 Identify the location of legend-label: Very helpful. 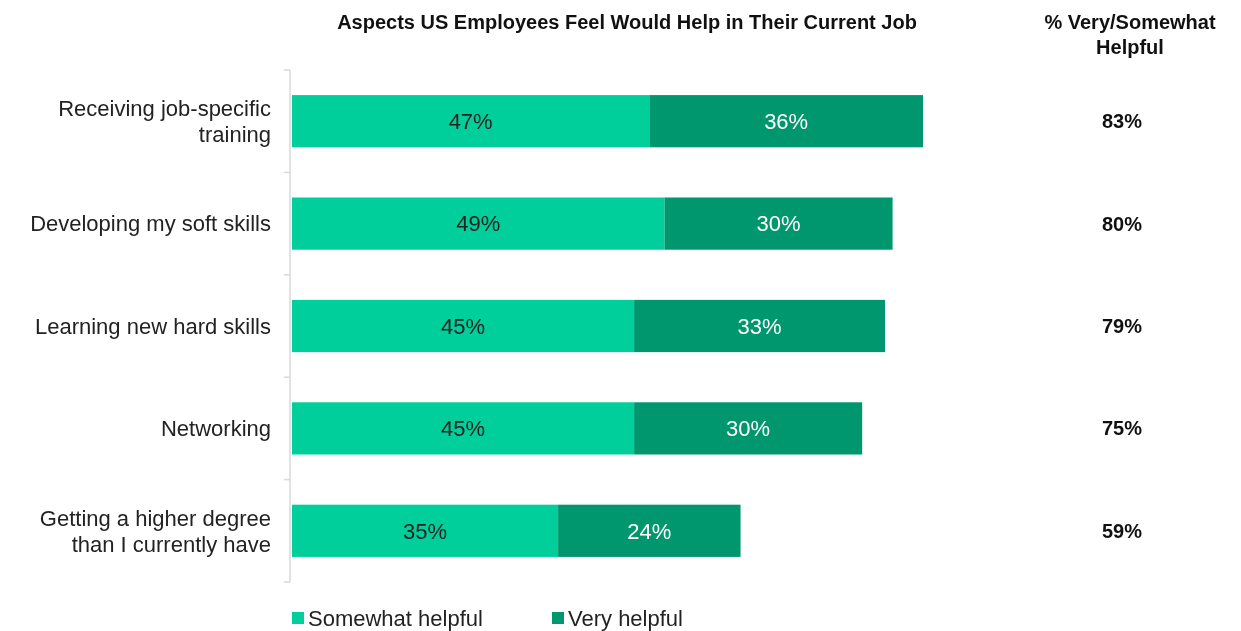
(625, 618).